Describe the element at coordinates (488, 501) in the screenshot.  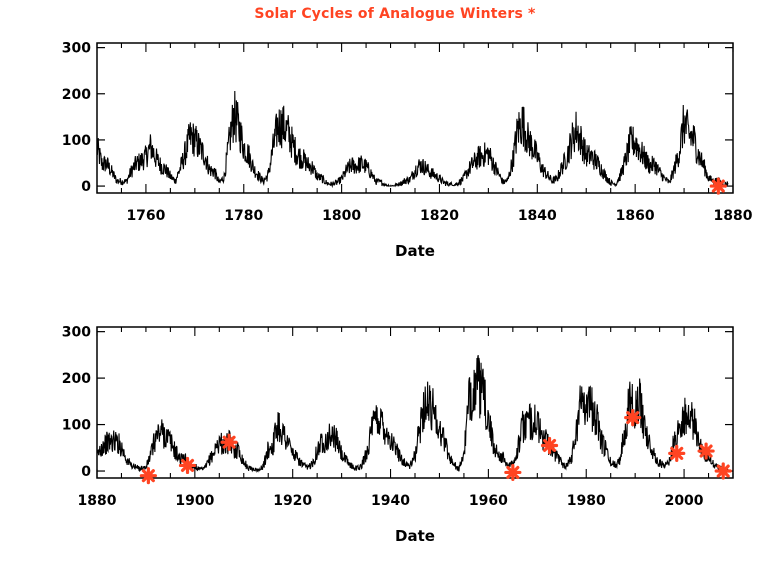
I see `x-tick-label: 1960` at that location.